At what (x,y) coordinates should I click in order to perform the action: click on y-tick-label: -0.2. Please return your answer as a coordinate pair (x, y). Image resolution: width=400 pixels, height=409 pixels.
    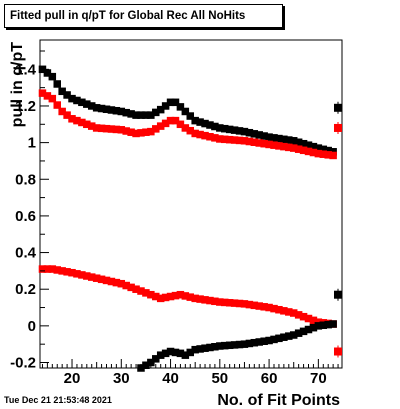
    Looking at the image, I should click on (23, 363).